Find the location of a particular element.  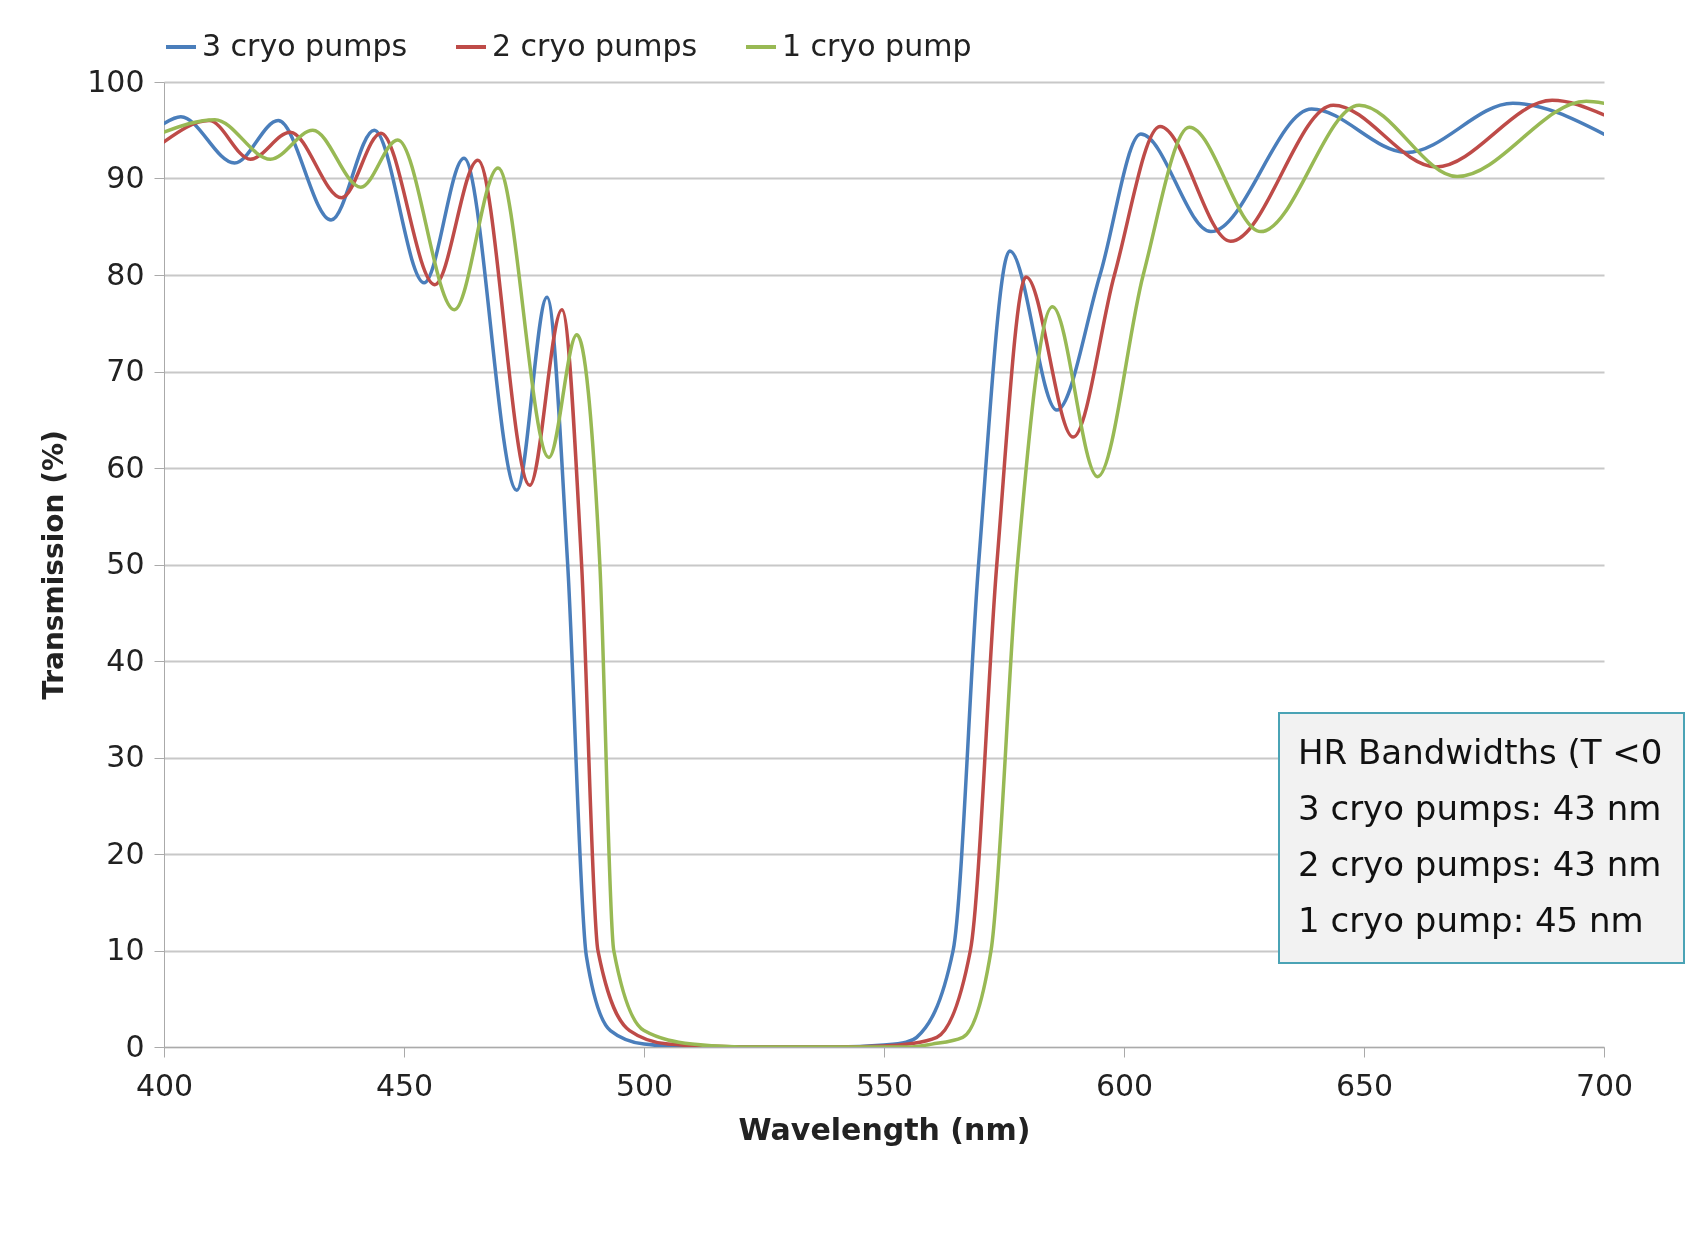

annotation: 1 cryo pump: 45 nm is located at coordinates (1471, 920).